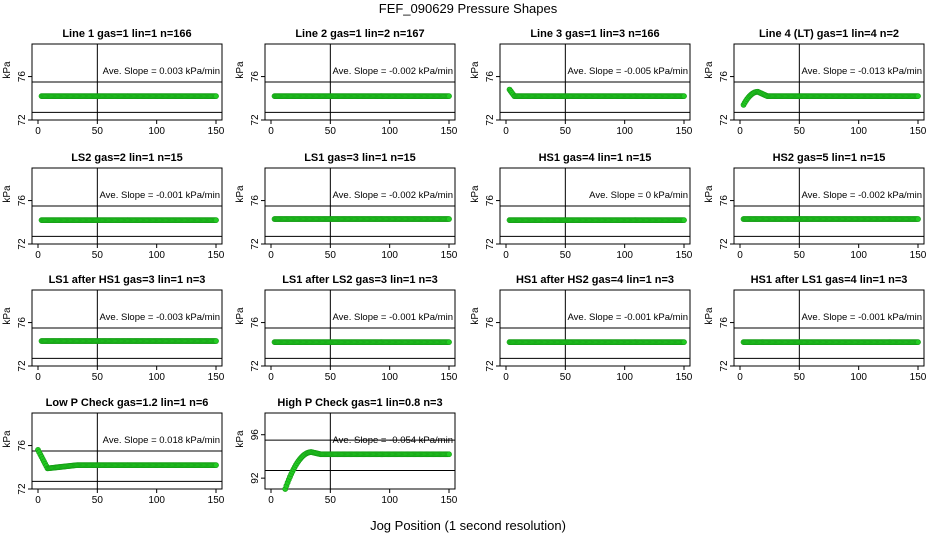 The image size is (936, 545). What do you see at coordinates (360, 158) in the screenshot?
I see `panel-title: LS1 gas=3 lin=1 n=15` at bounding box center [360, 158].